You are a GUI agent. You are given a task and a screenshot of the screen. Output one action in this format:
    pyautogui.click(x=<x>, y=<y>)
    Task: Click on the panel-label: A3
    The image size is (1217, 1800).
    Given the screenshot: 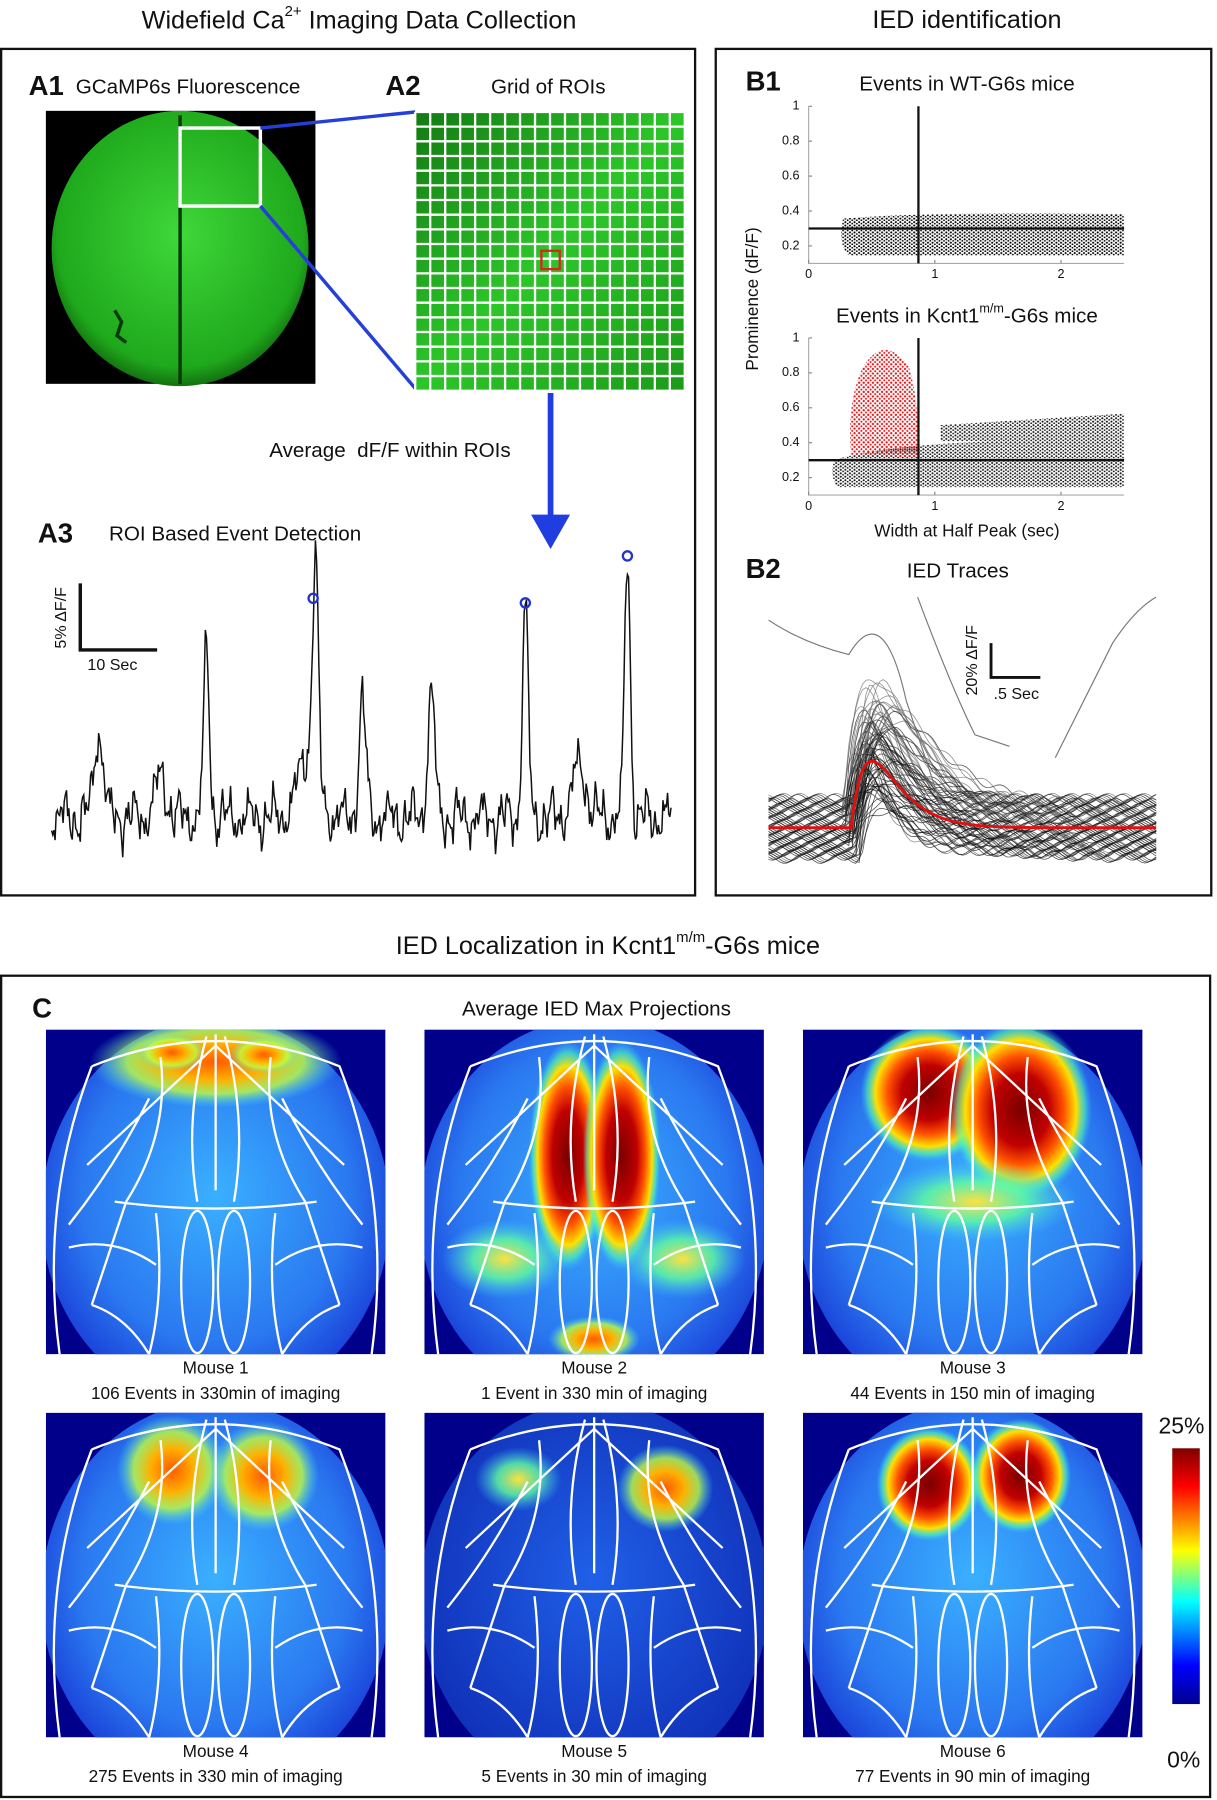 What is the action you would take?
    pyautogui.click(x=55, y=533)
    